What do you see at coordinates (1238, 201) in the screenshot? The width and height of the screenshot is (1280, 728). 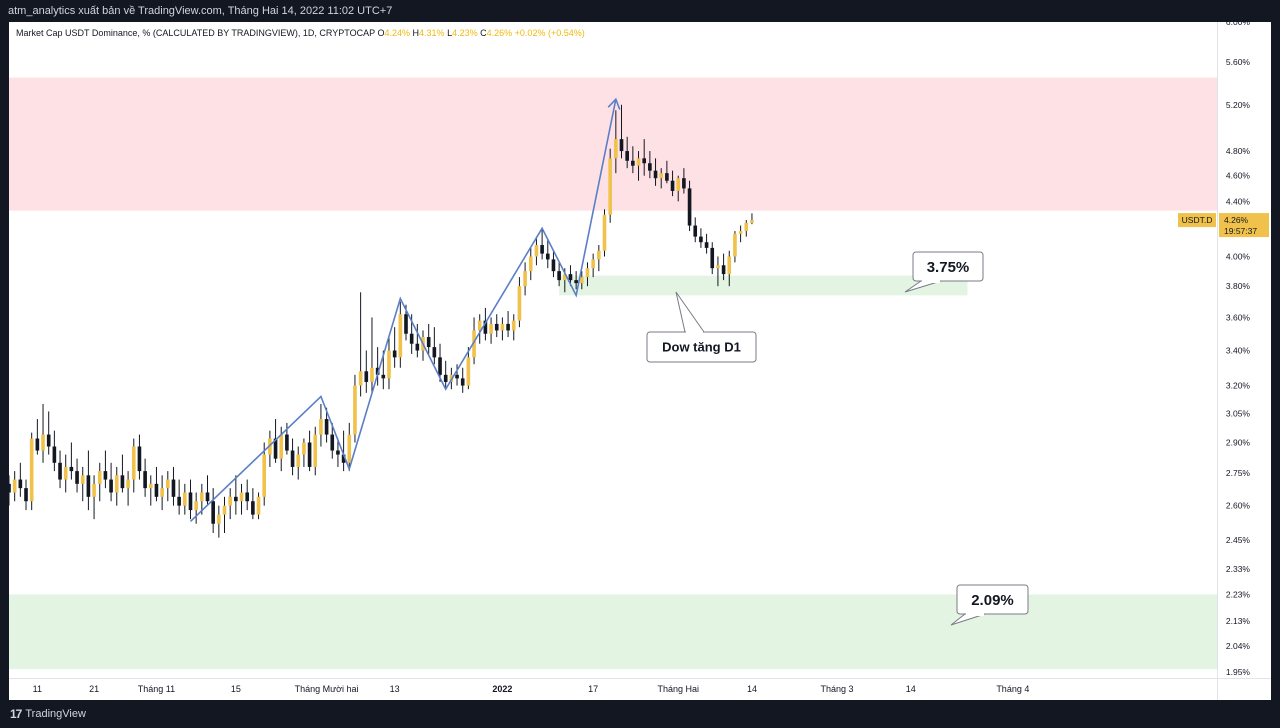 I see `y-tick-label: 4.40%` at bounding box center [1238, 201].